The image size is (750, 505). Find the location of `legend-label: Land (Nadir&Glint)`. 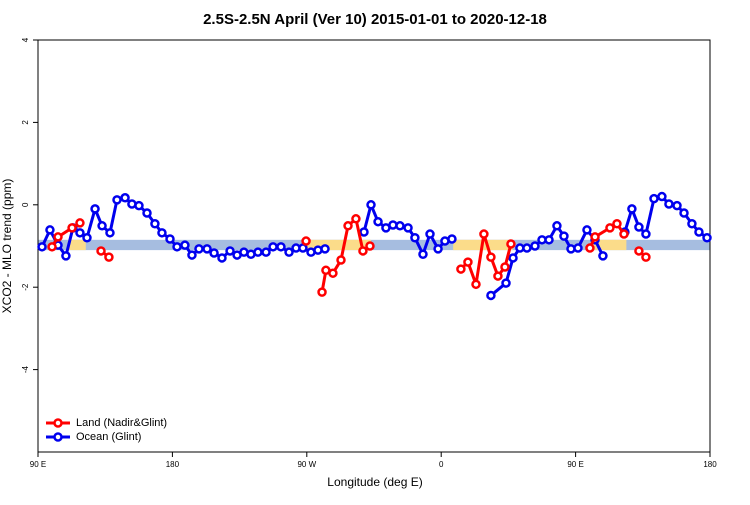

legend-label: Land (Nadir&Glint) is located at coordinates (121, 423).